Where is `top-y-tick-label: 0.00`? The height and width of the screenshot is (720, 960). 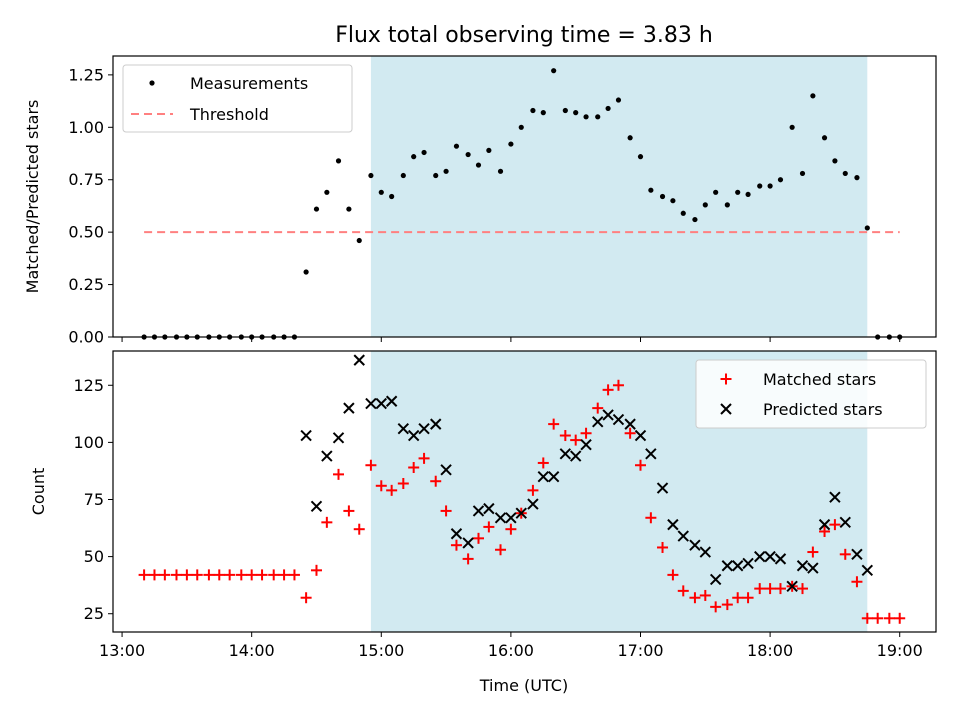 top-y-tick-label: 0.00 is located at coordinates (86, 337).